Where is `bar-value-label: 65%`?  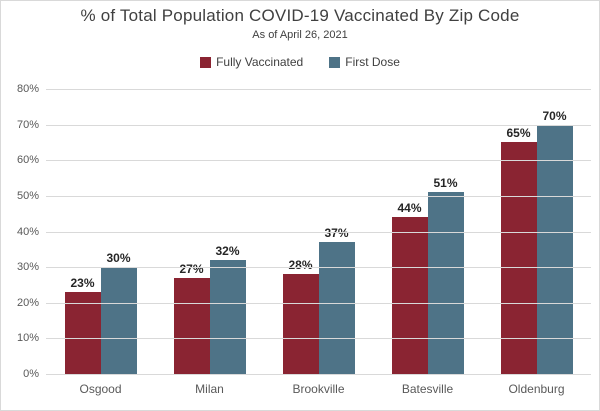
bar-value-label: 65% is located at coordinates (518, 133).